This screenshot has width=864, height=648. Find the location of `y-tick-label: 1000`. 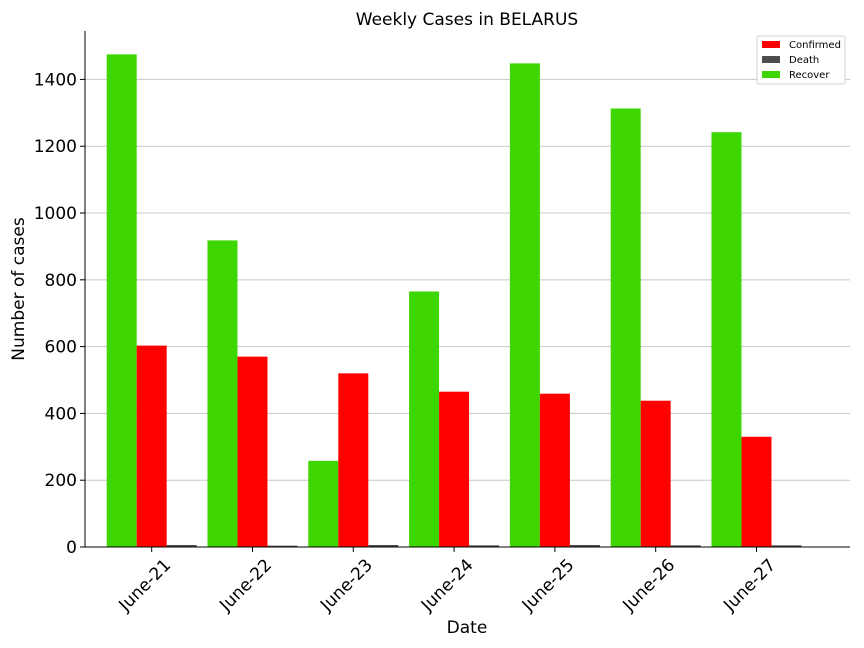

y-tick-label: 1000 is located at coordinates (55, 214).